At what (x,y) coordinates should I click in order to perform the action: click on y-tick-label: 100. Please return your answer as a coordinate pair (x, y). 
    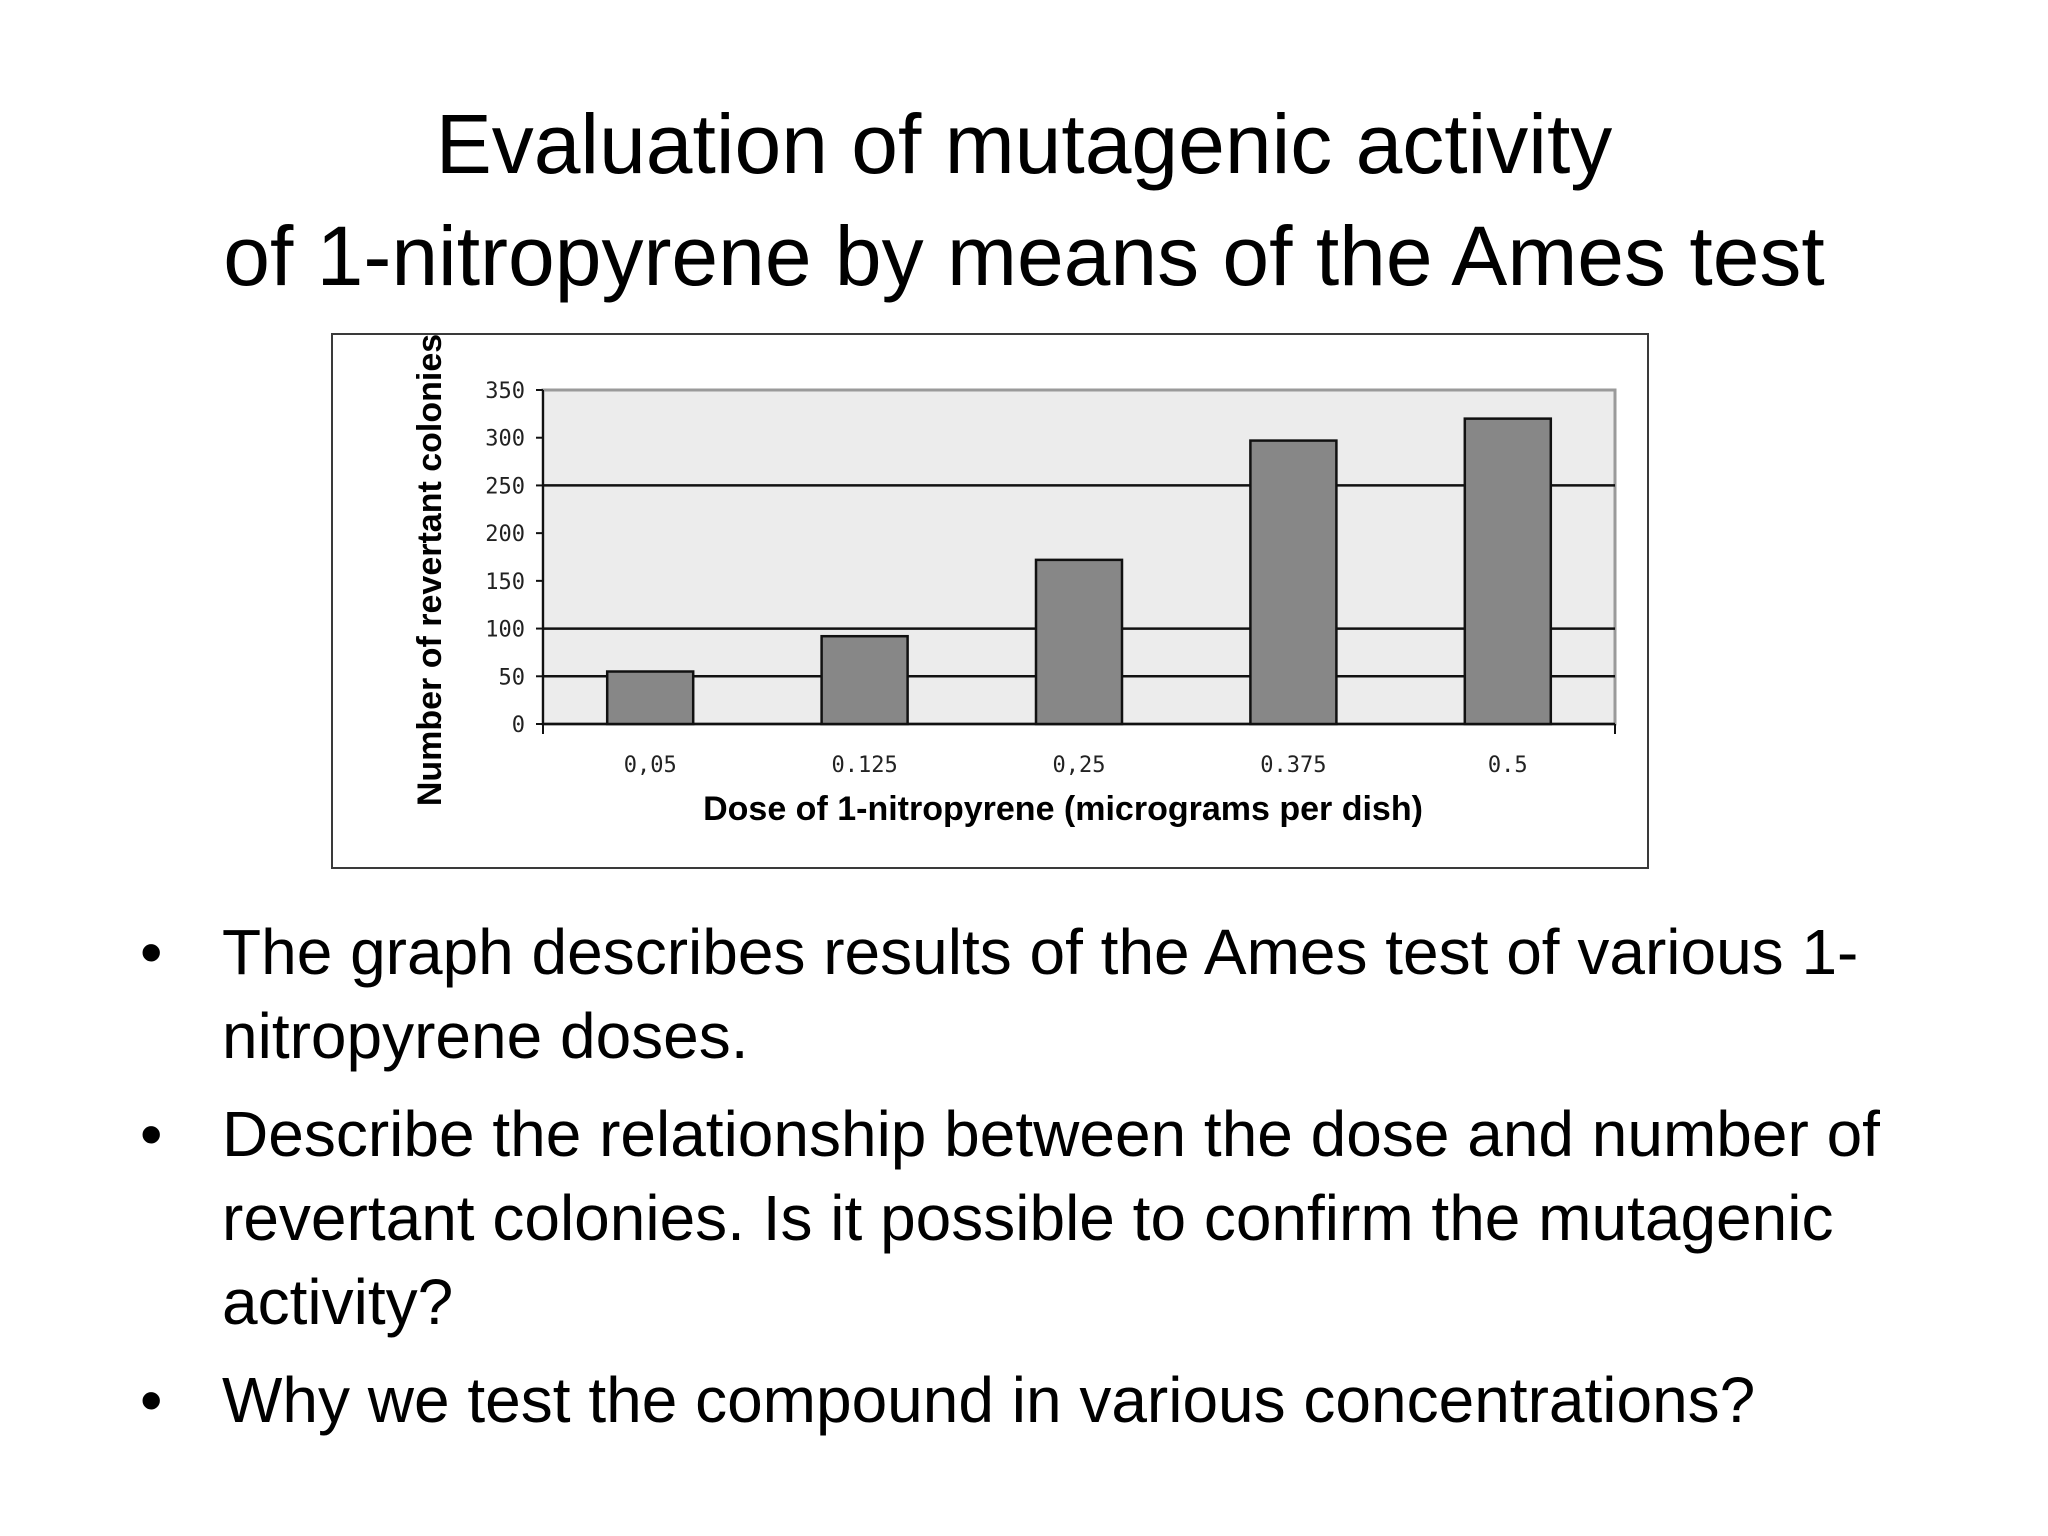
    Looking at the image, I should click on (505, 630).